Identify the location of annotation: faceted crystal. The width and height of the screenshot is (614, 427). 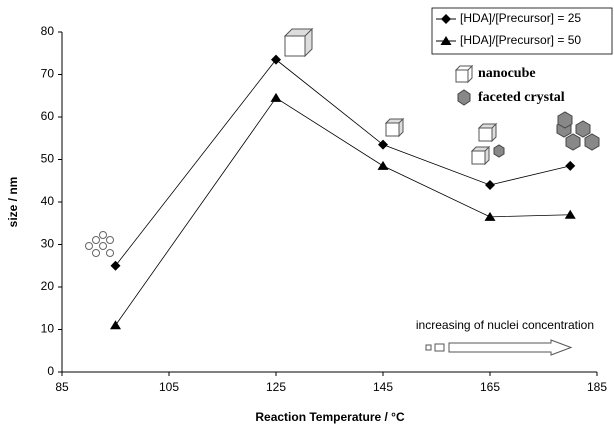
(521, 97).